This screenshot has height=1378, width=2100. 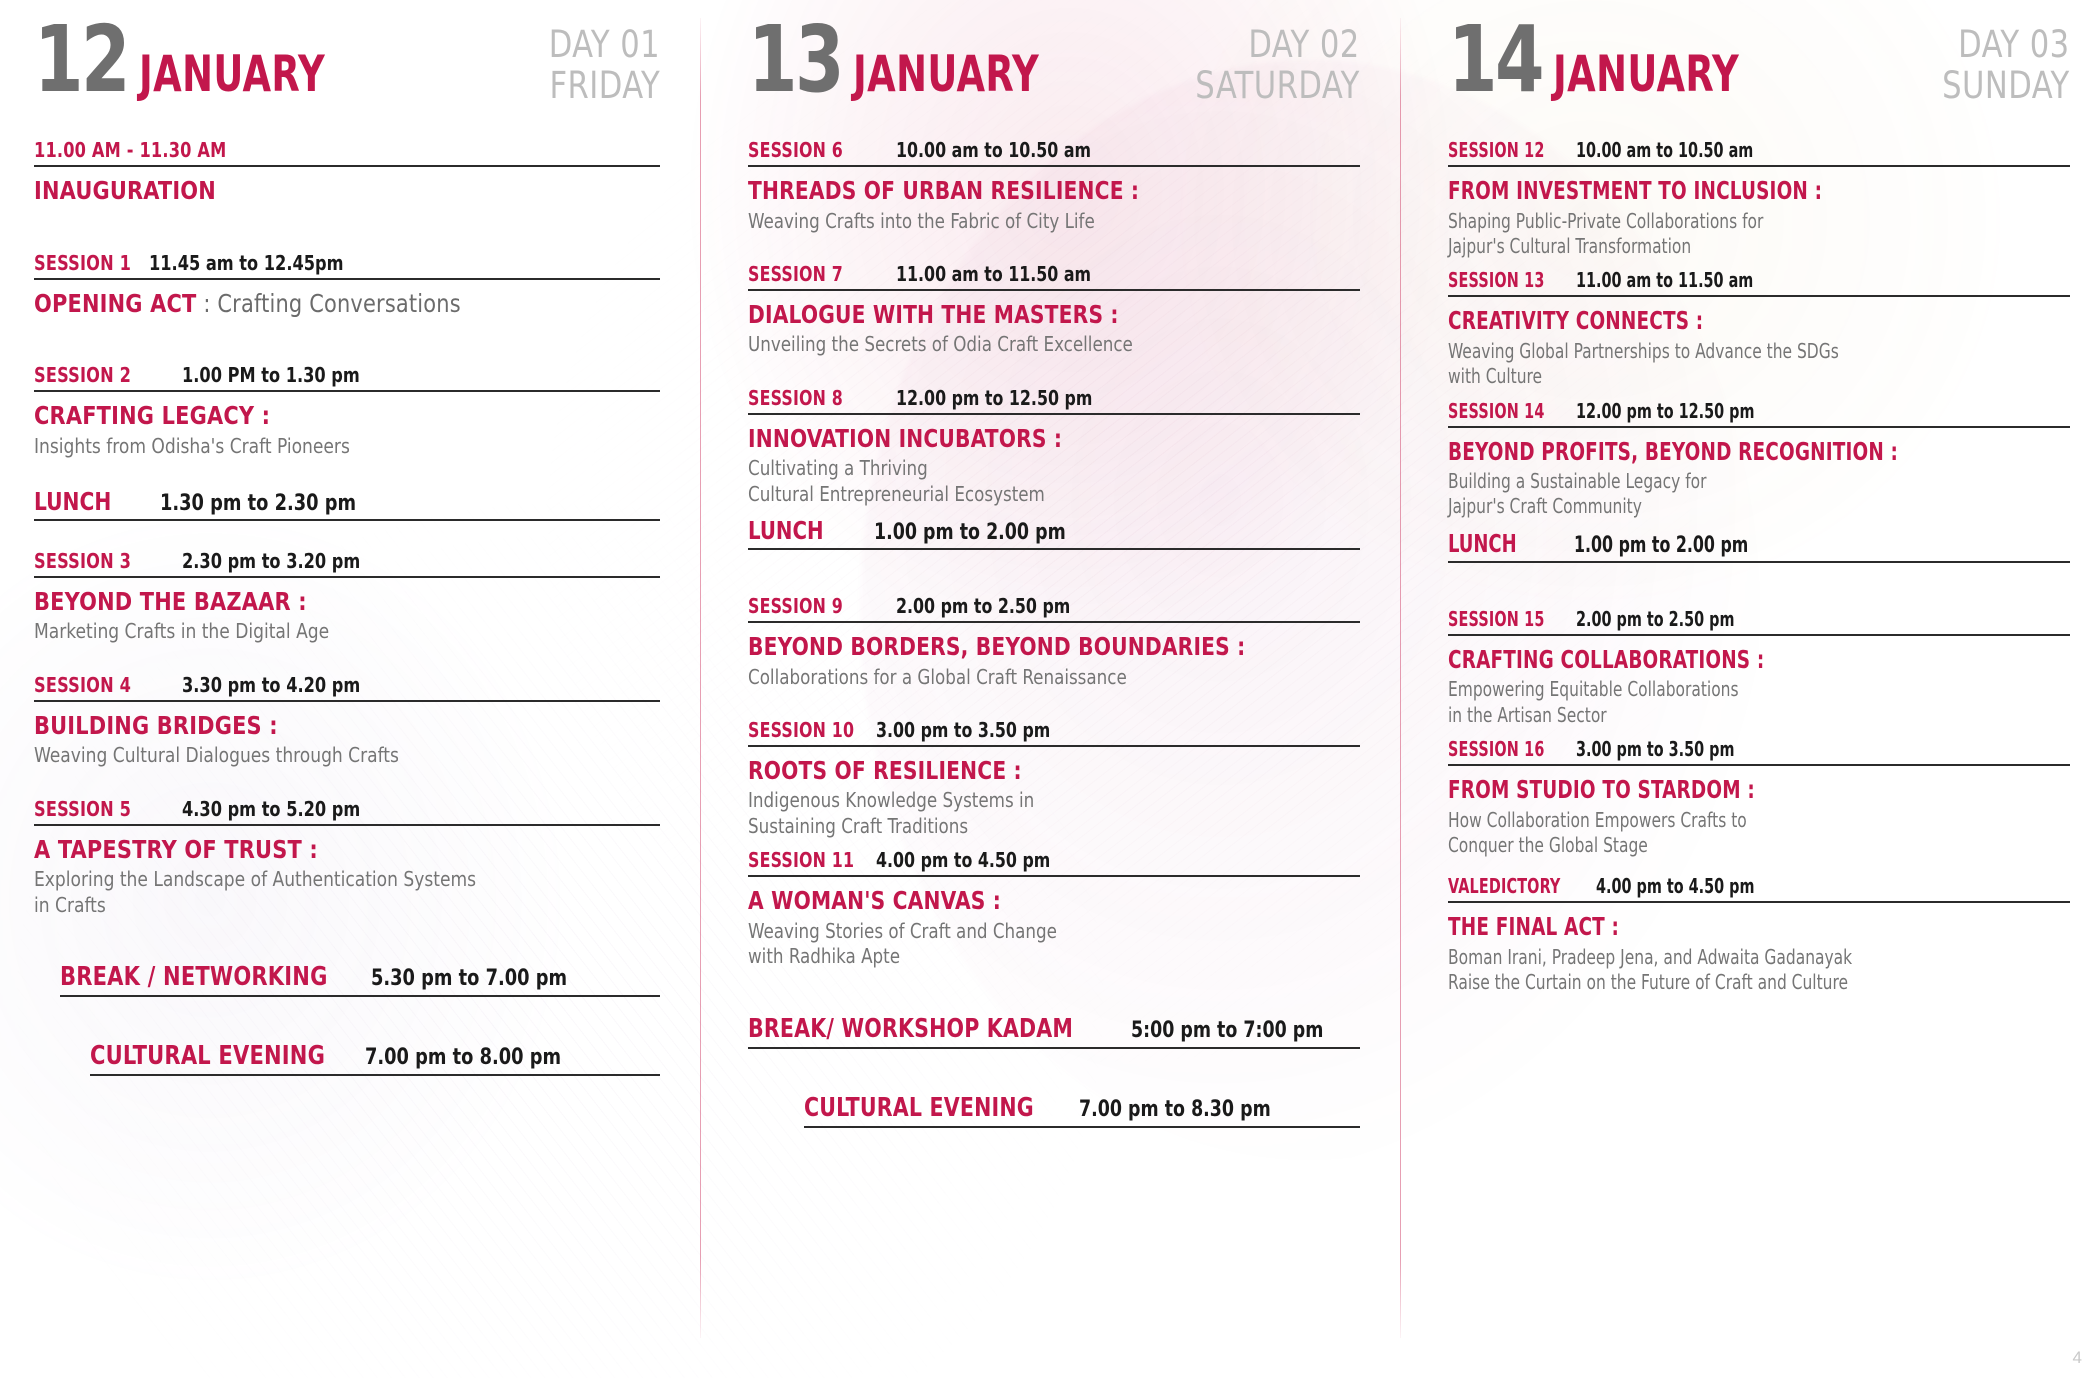 I want to click on weekday-label: SUNDAY, so click(x=2006, y=86).